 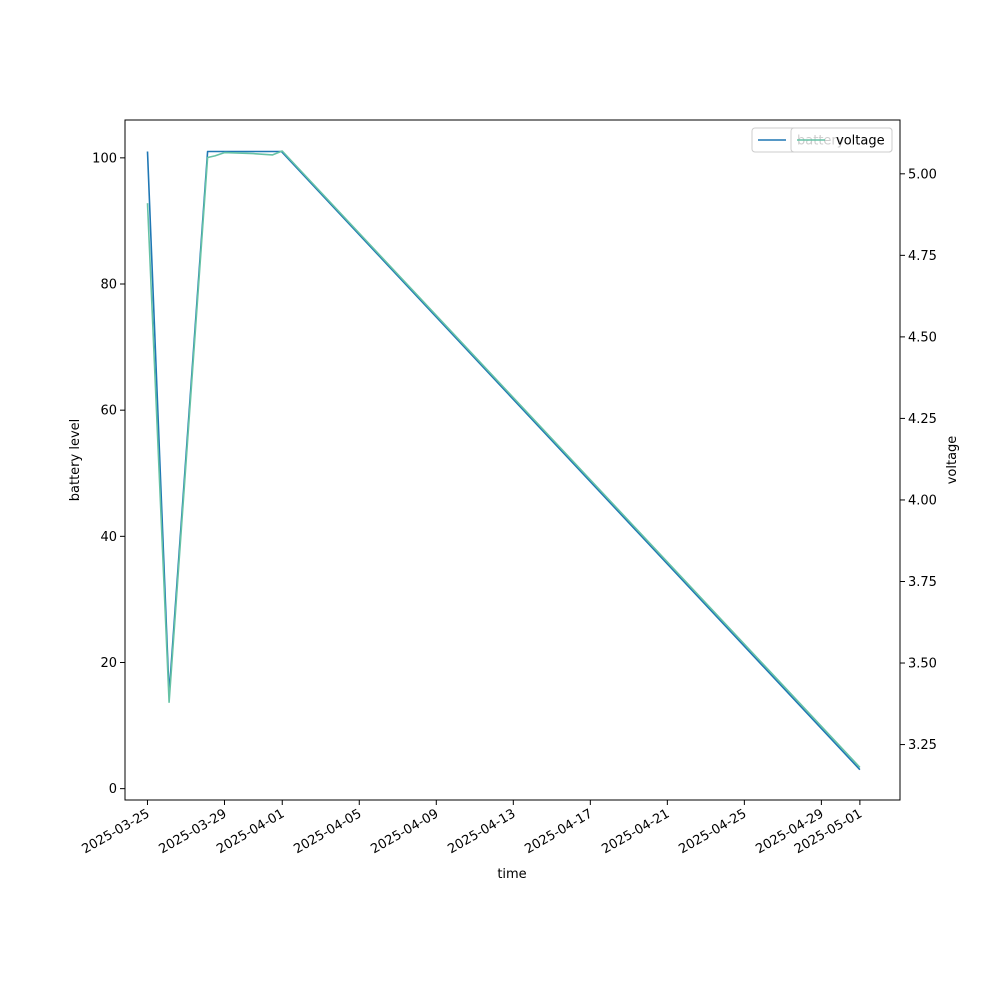 I want to click on y-left-tick-label: 80, so click(x=108, y=285).